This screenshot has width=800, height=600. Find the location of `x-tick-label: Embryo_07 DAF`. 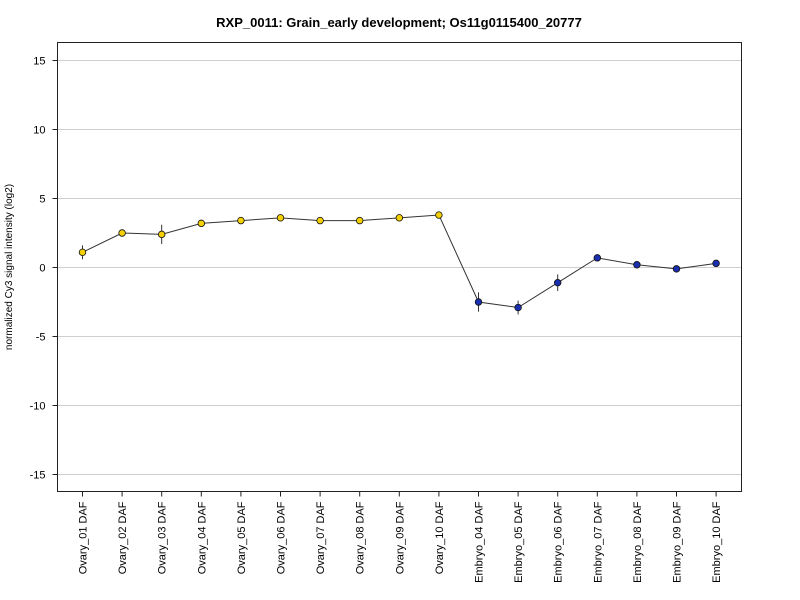

x-tick-label: Embryo_07 DAF is located at coordinates (598, 542).